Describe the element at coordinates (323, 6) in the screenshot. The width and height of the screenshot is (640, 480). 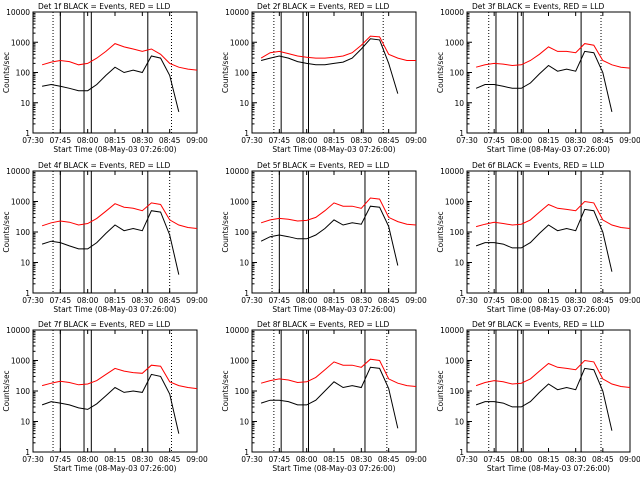
I see `plot-title: Det 2f BLACK = Events, RED = LLD` at that location.